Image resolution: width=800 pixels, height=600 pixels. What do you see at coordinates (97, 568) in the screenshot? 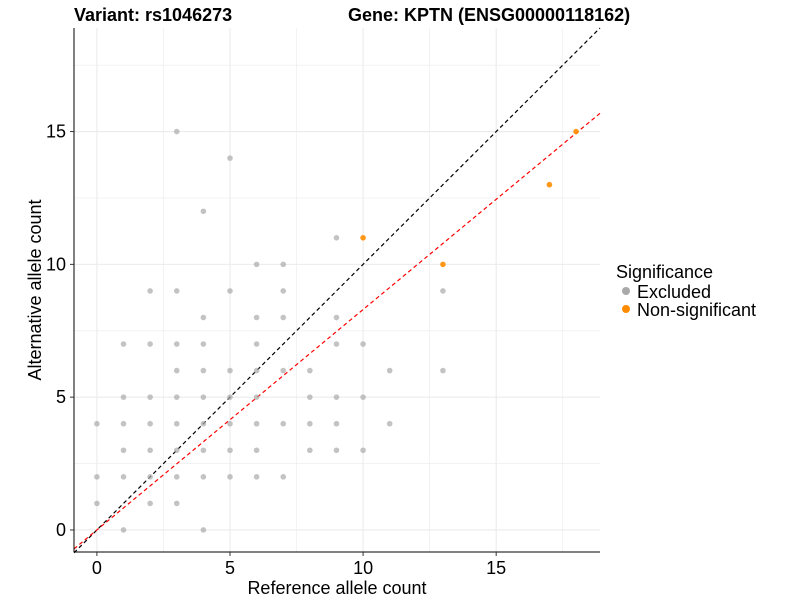
I see `x-tick-label: 0` at bounding box center [97, 568].